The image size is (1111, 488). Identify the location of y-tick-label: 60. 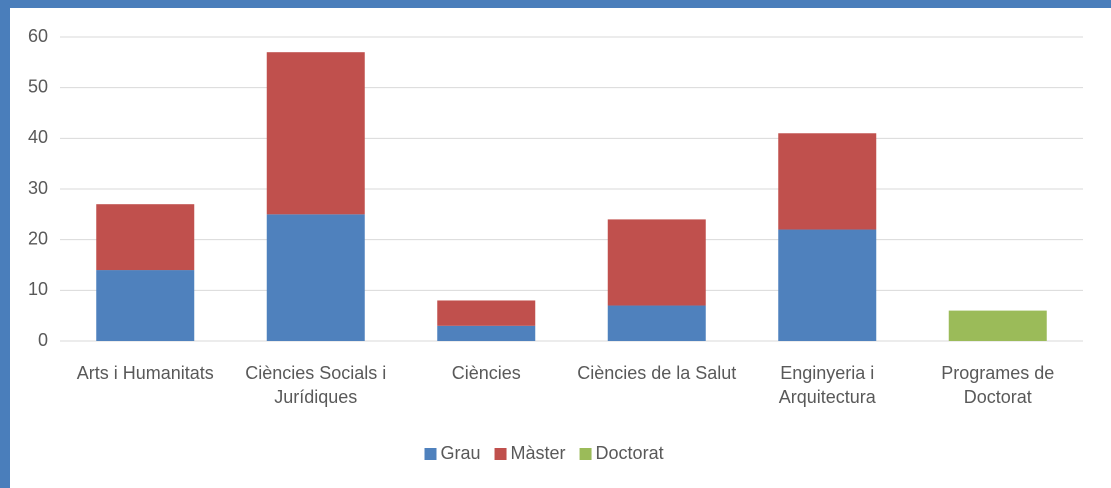
(38, 36).